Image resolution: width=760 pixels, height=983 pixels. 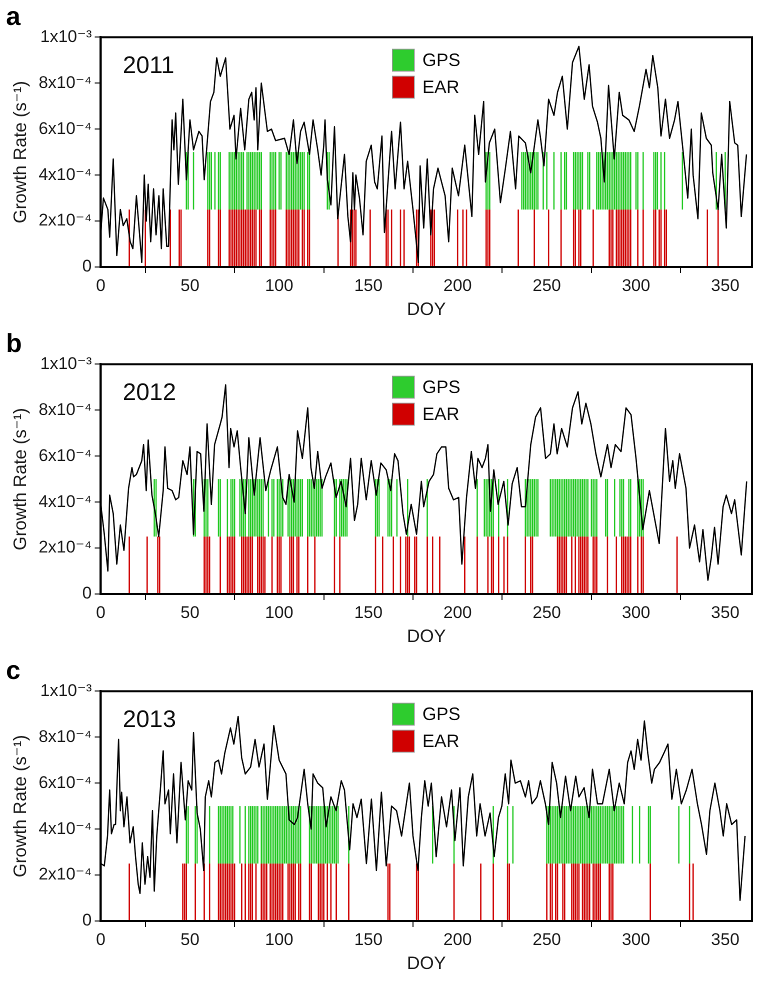 What do you see at coordinates (13, 669) in the screenshot?
I see `chart-title: c` at bounding box center [13, 669].